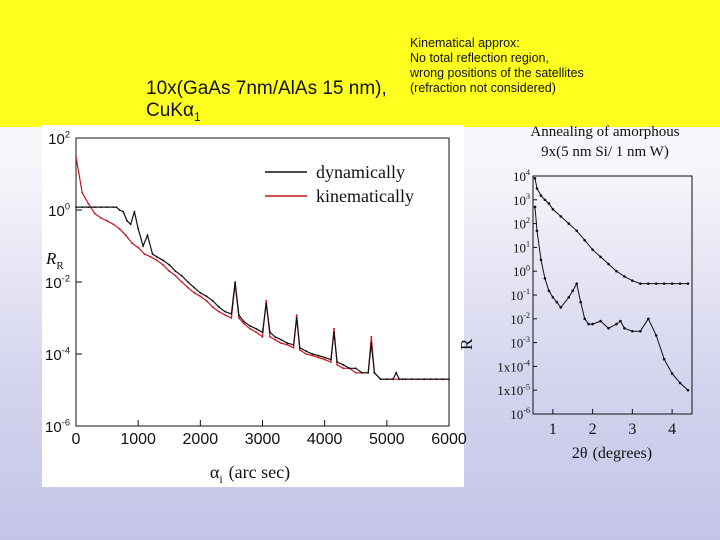 Image resolution: width=720 pixels, height=540 pixels. I want to click on chart1-x-tick-label: 2000, so click(201, 439).